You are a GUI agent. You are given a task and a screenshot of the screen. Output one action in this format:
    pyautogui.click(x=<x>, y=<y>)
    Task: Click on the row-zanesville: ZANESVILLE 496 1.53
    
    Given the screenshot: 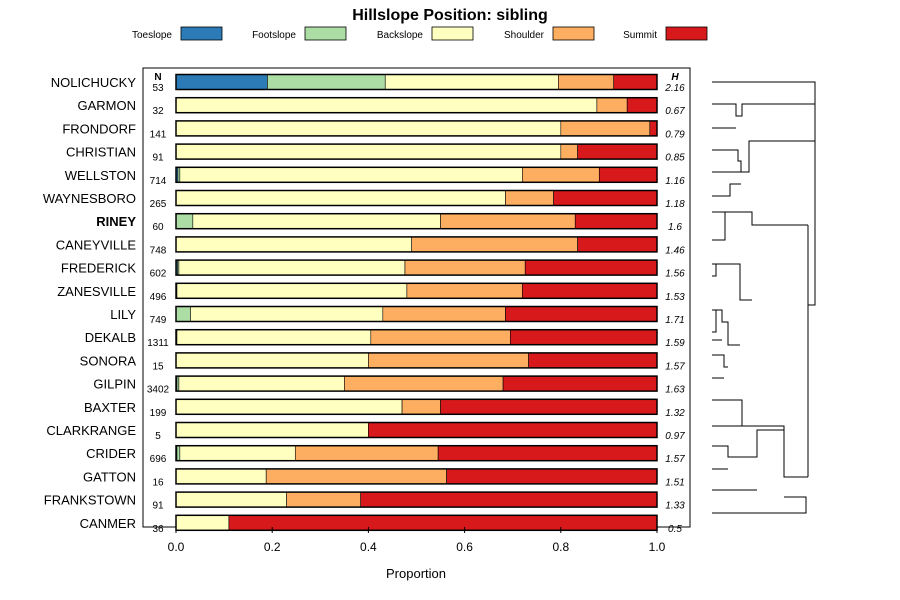 What is the action you would take?
    pyautogui.click(x=371, y=292)
    